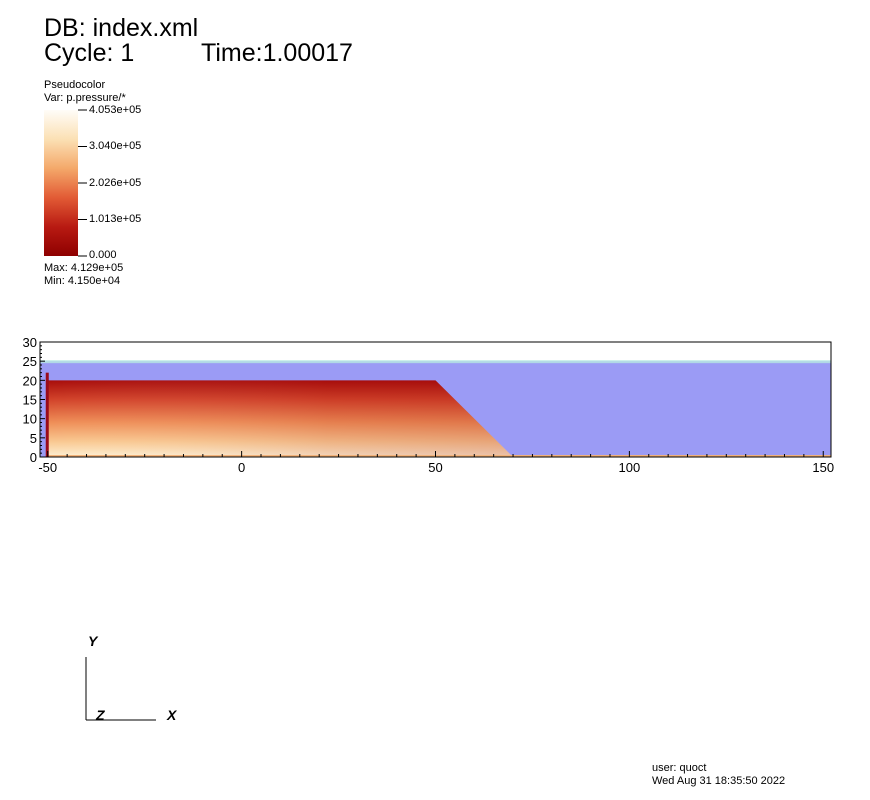  Describe the element at coordinates (30, 342) in the screenshot. I see `y-tick-label: 30` at that location.